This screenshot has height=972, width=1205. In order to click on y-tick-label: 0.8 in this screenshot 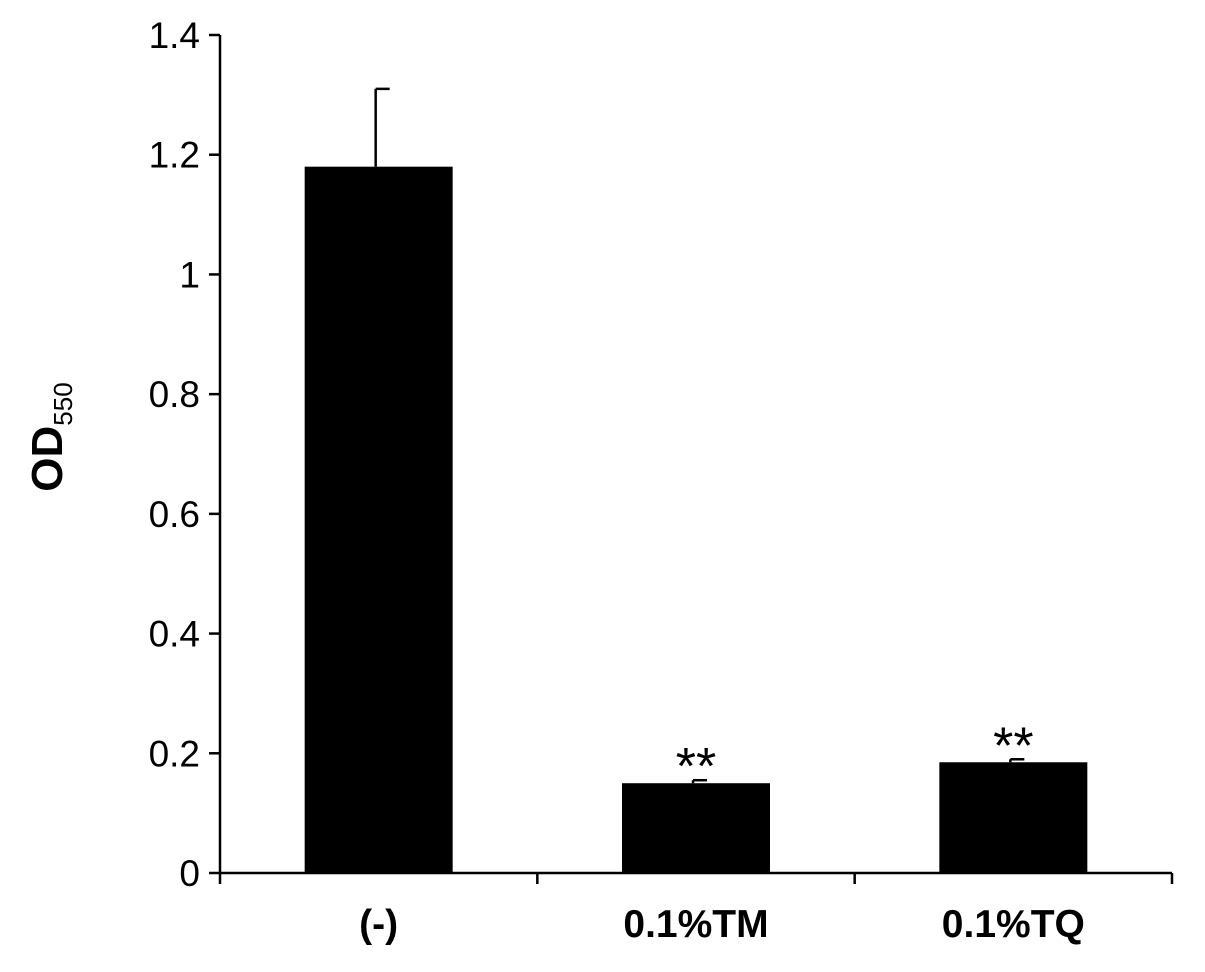, I will do `click(174, 394)`.